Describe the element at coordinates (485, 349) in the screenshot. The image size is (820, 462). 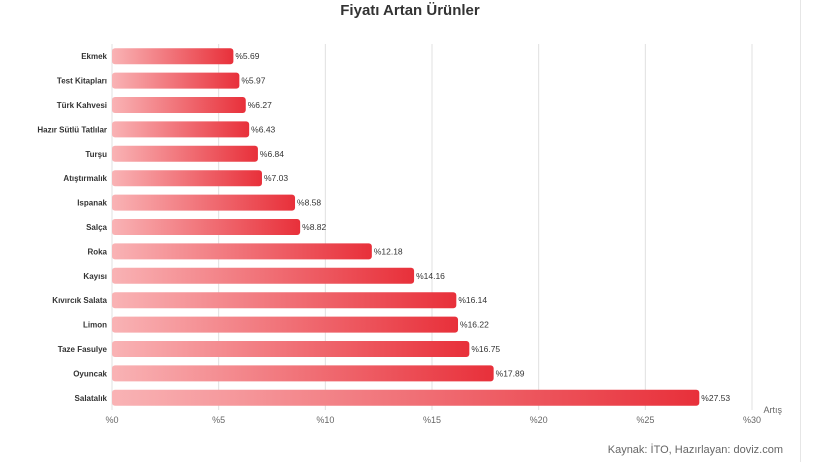
I see `value-label: %16.75` at that location.